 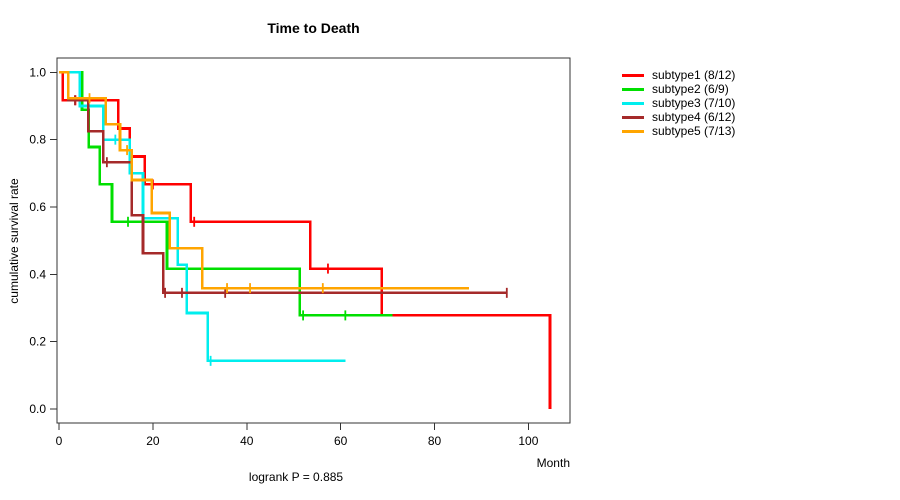 I want to click on y-tick-label: 1.0, so click(x=37, y=72).